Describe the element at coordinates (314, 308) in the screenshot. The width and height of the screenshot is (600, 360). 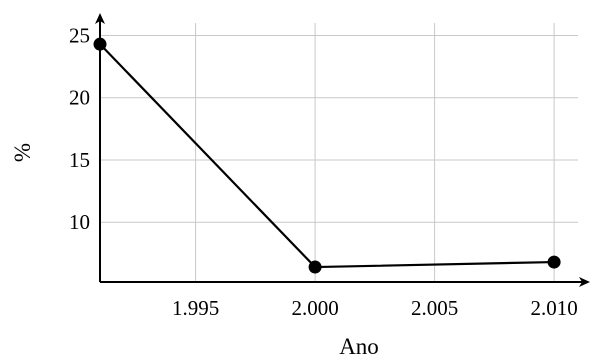
I see `x-tick-label: 2.000` at that location.